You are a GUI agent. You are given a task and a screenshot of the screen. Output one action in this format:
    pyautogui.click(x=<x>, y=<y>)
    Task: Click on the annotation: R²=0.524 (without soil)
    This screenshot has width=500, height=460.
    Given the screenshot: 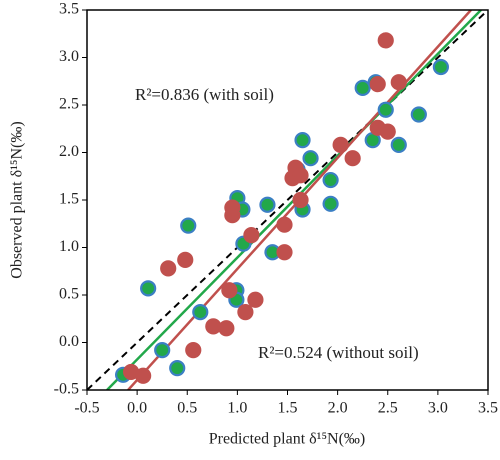 What is the action you would take?
    pyautogui.click(x=338, y=352)
    